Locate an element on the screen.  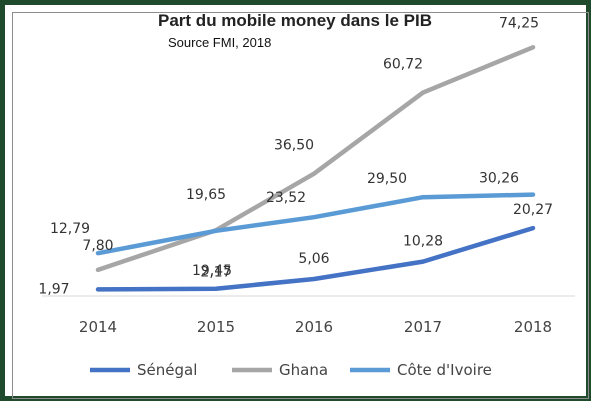
data-label-cote-d-ivoire-2015: 19,45 is located at coordinates (212, 271).